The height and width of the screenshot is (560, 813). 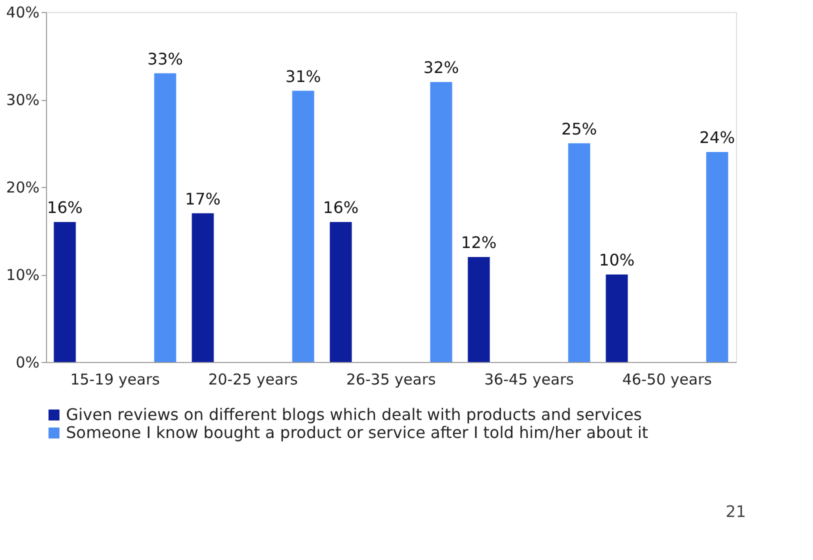 I want to click on x-tick-label: 46-50 years, so click(x=667, y=379).